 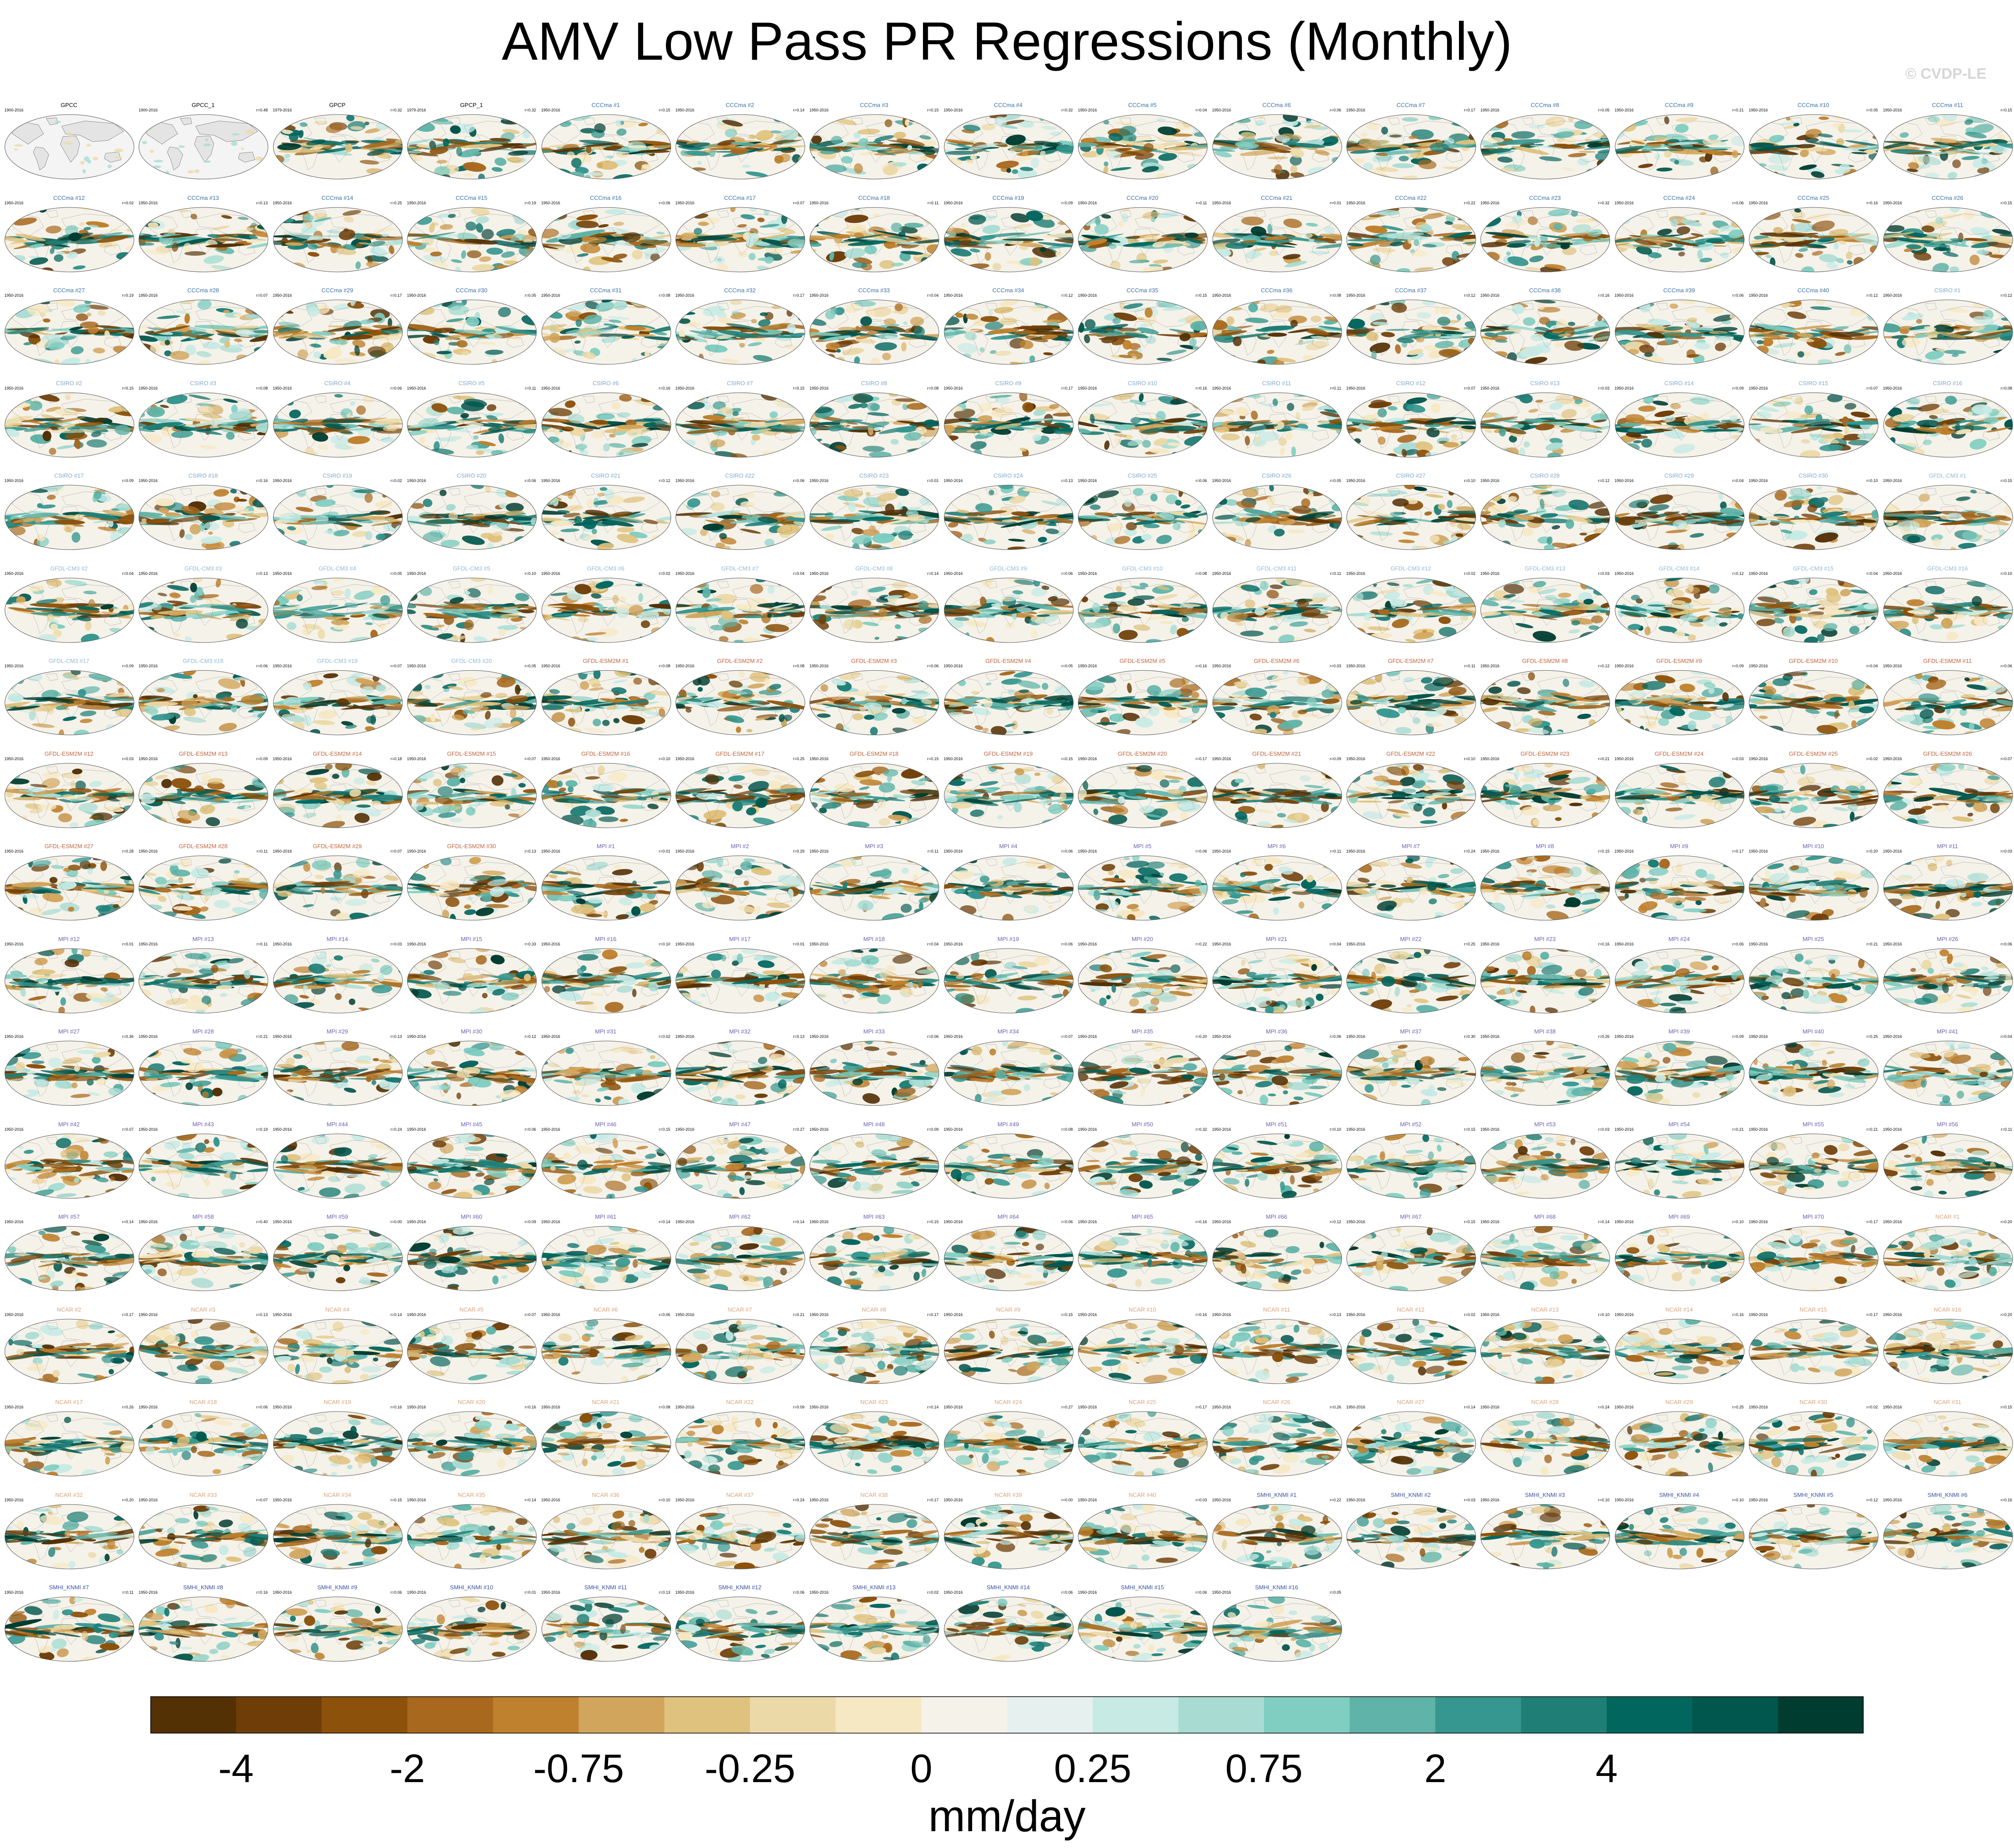 I want to click on panel-title: MPI #32, so click(x=739, y=1031).